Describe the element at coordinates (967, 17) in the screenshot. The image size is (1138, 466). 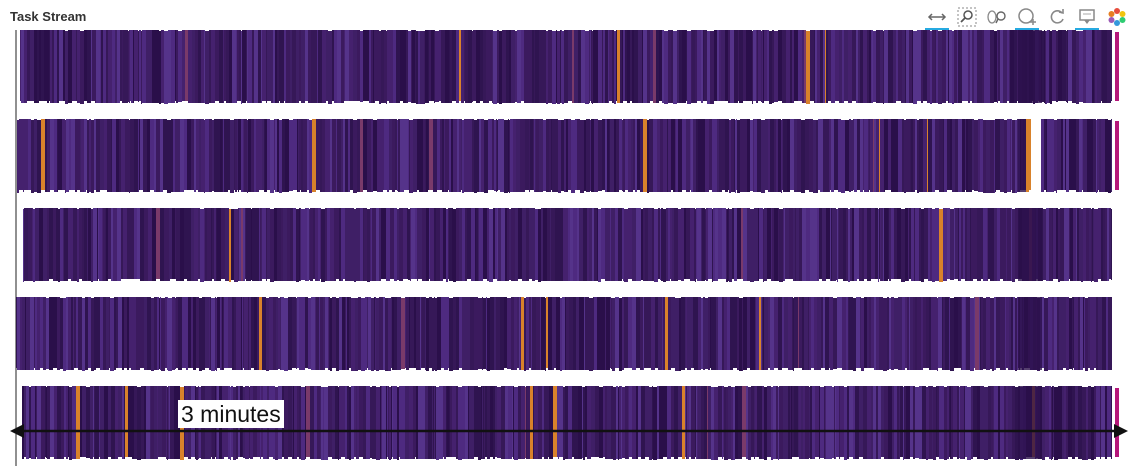
I see `box-zoom-tool-icon` at that location.